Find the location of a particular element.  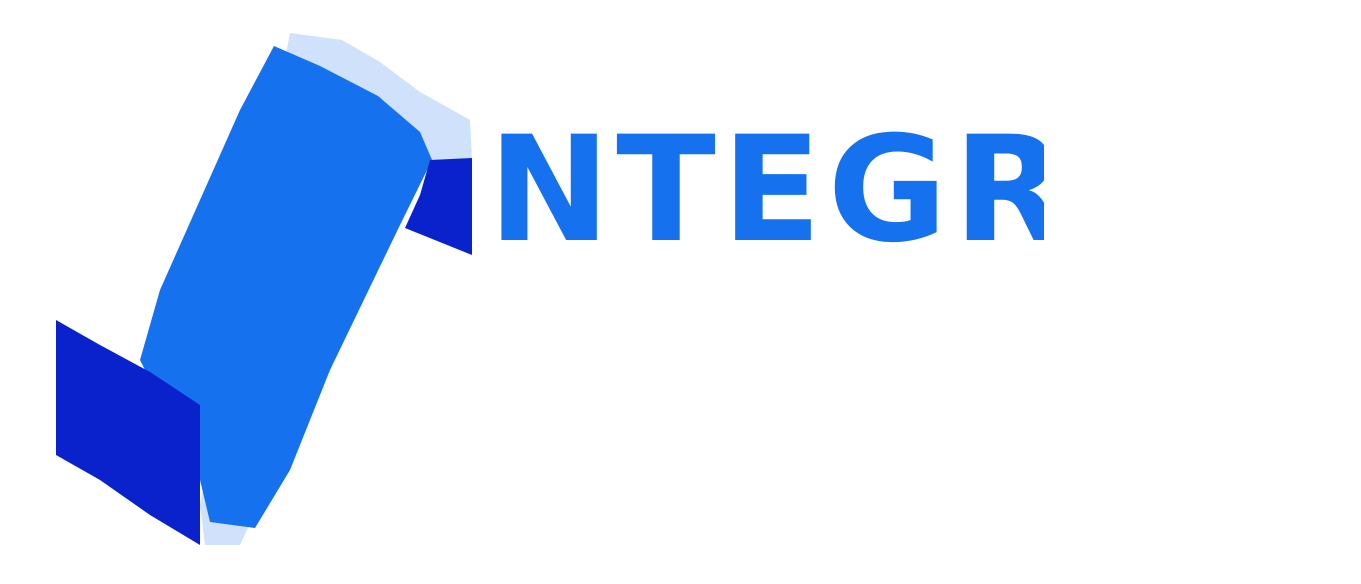

brand-name: NTEGRA is located at coordinates (766, 183).